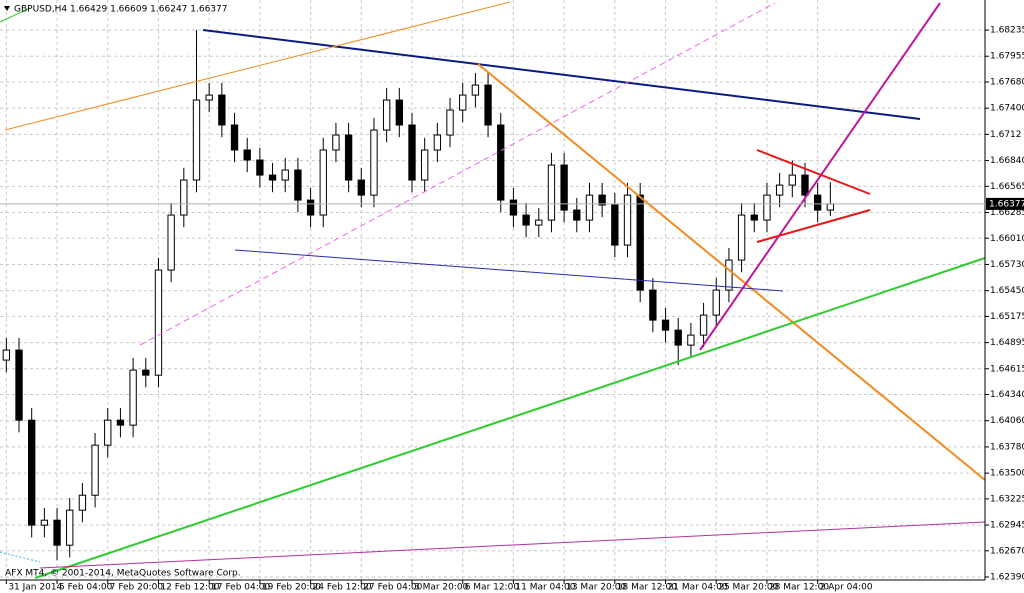  I want to click on x-tick-label: 27 Feb 04:00, so click(392, 588).